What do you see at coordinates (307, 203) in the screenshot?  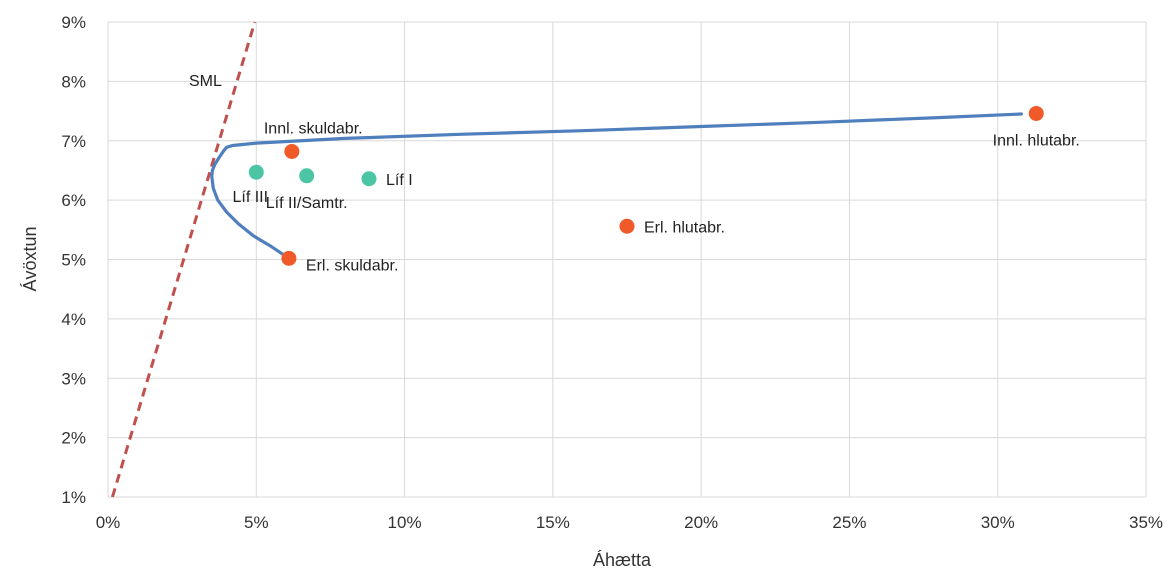 I see `data-label: Líf II/Samtr.` at bounding box center [307, 203].